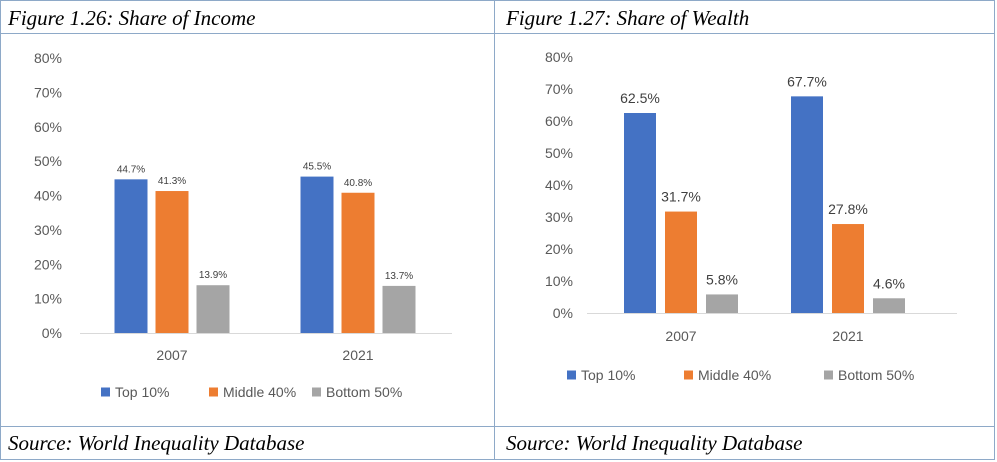 Image resolution: width=997 pixels, height=462 pixels. Describe the element at coordinates (497, 33) in the screenshot. I see `header-divider` at that location.